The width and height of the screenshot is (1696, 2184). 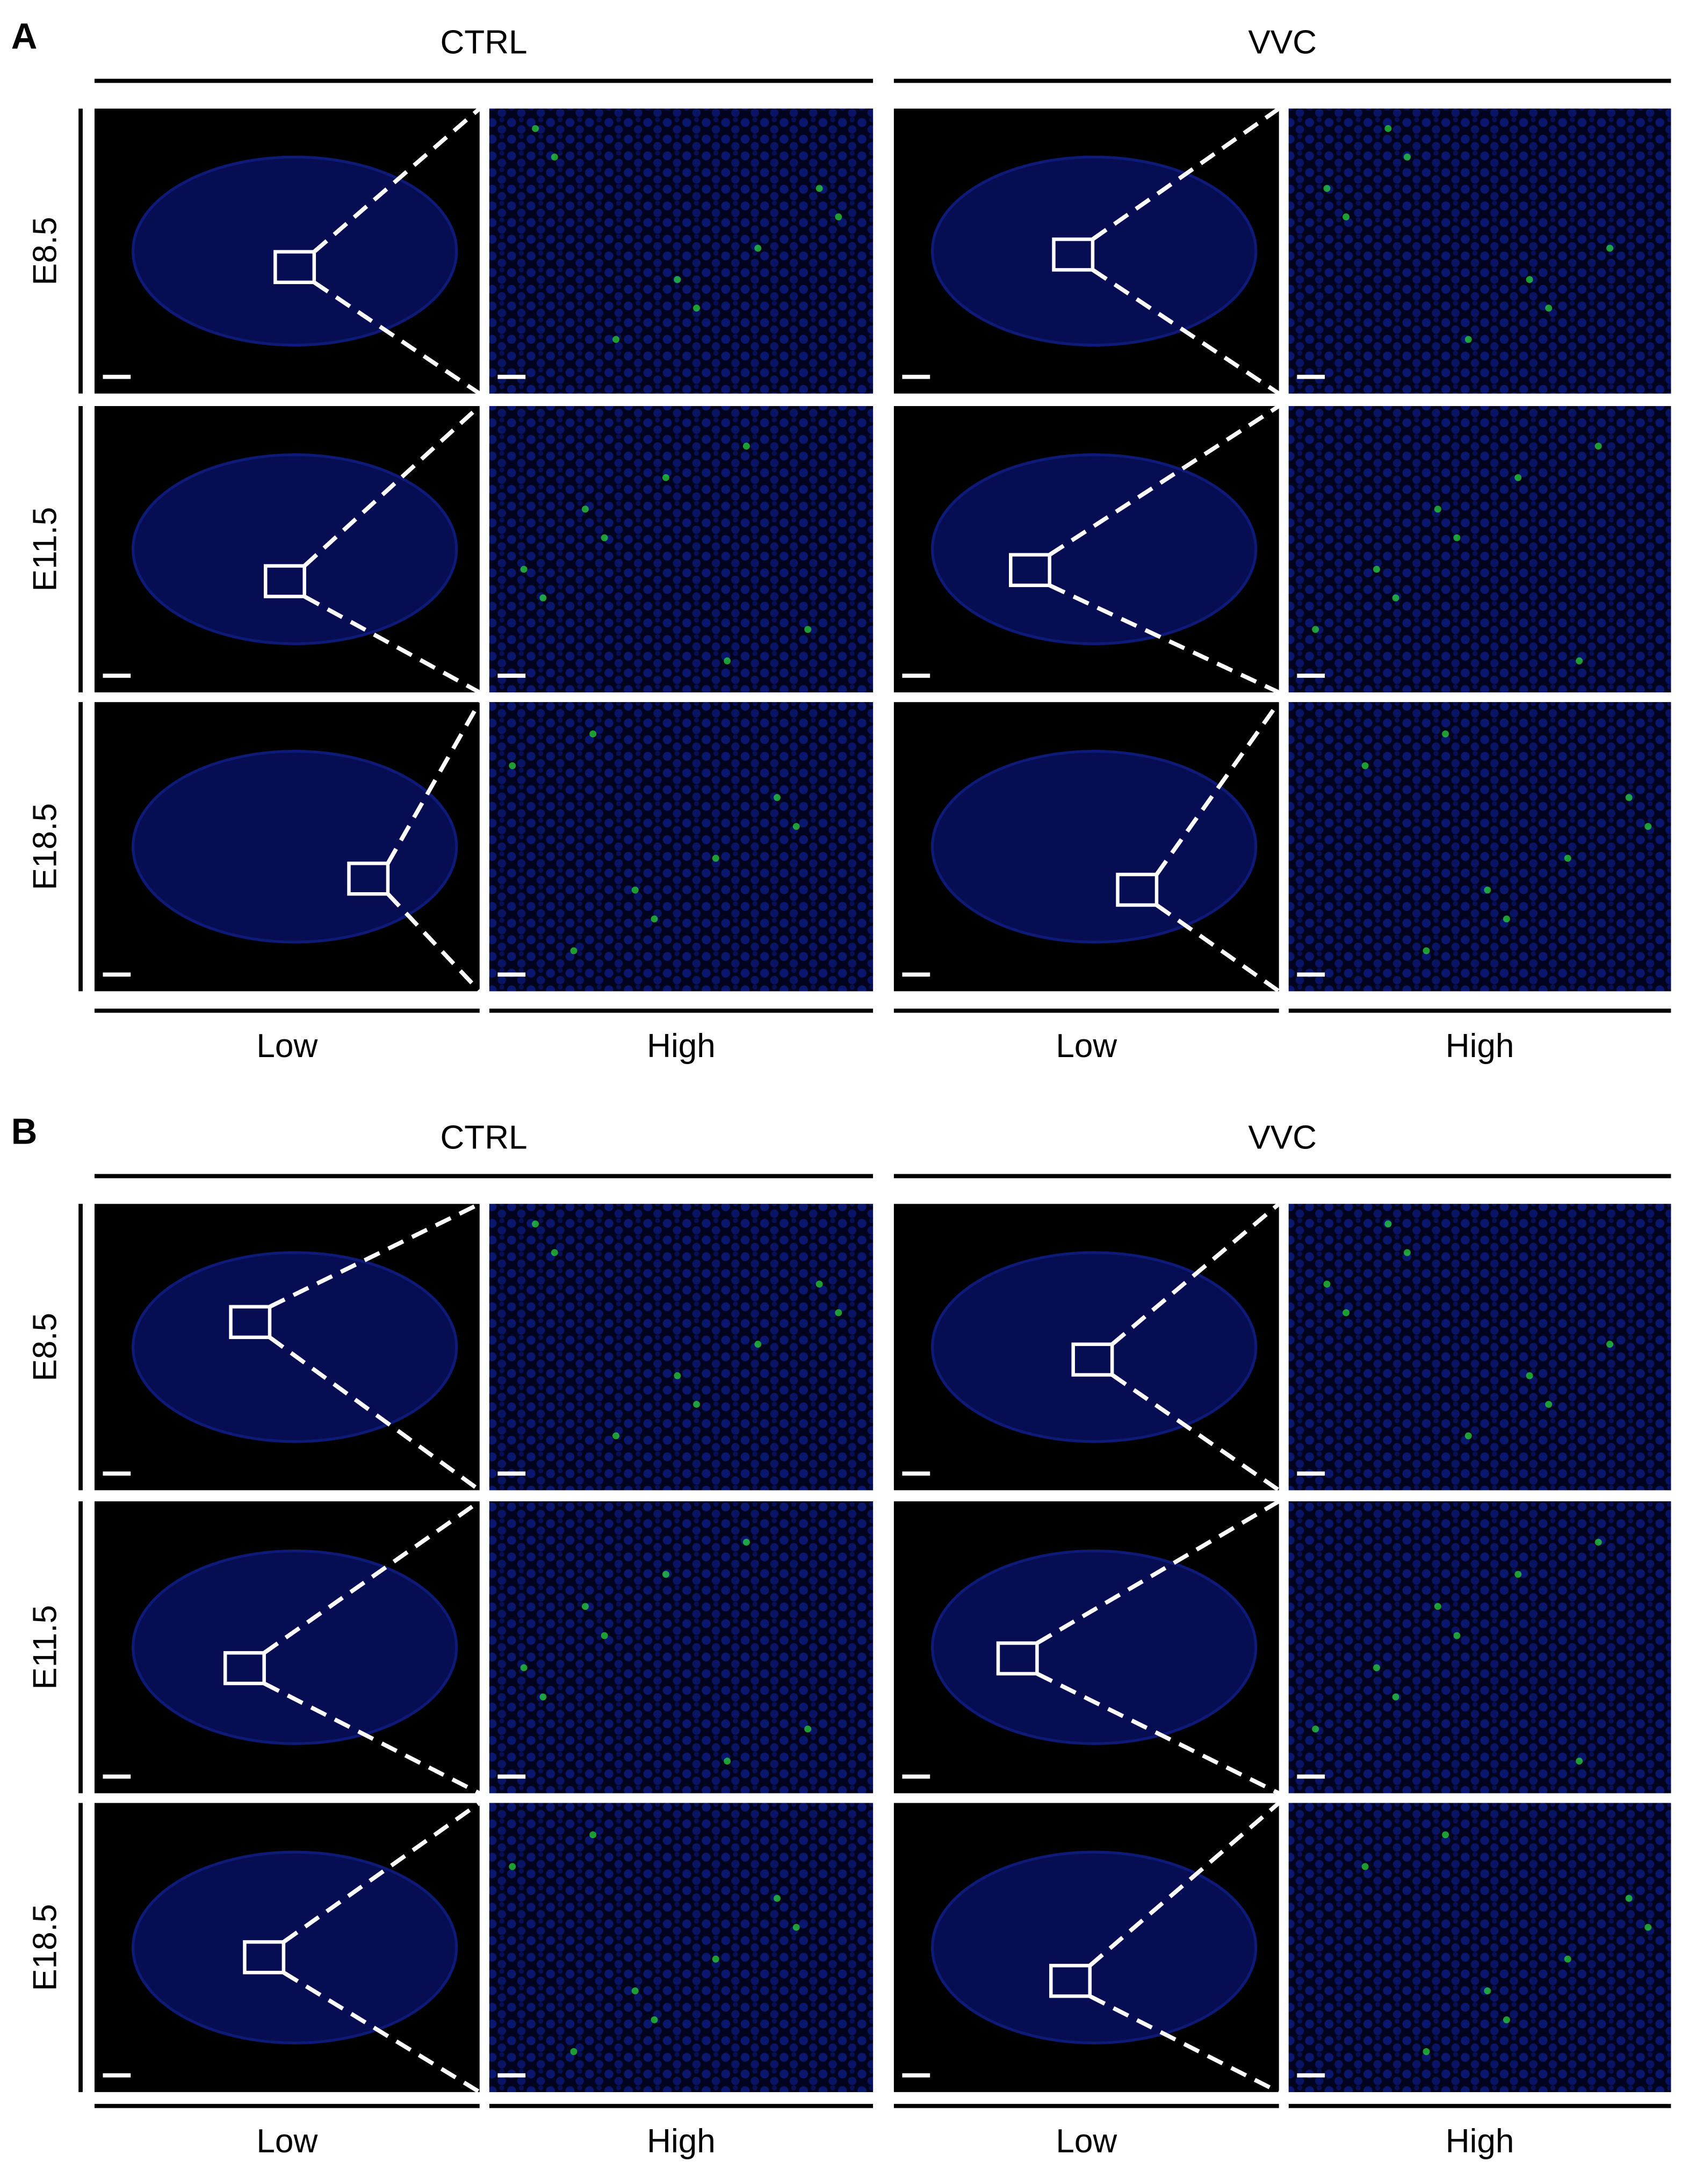 I want to click on panel-label: A, so click(x=25, y=37).